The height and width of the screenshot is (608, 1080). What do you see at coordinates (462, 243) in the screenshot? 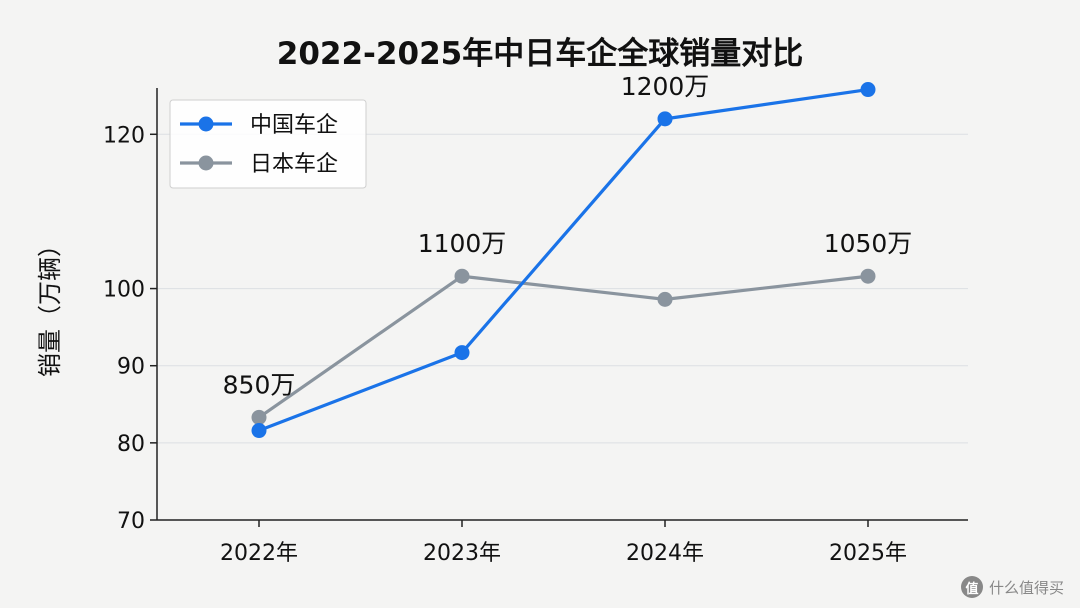
I see `data-label: 1100万` at bounding box center [462, 243].